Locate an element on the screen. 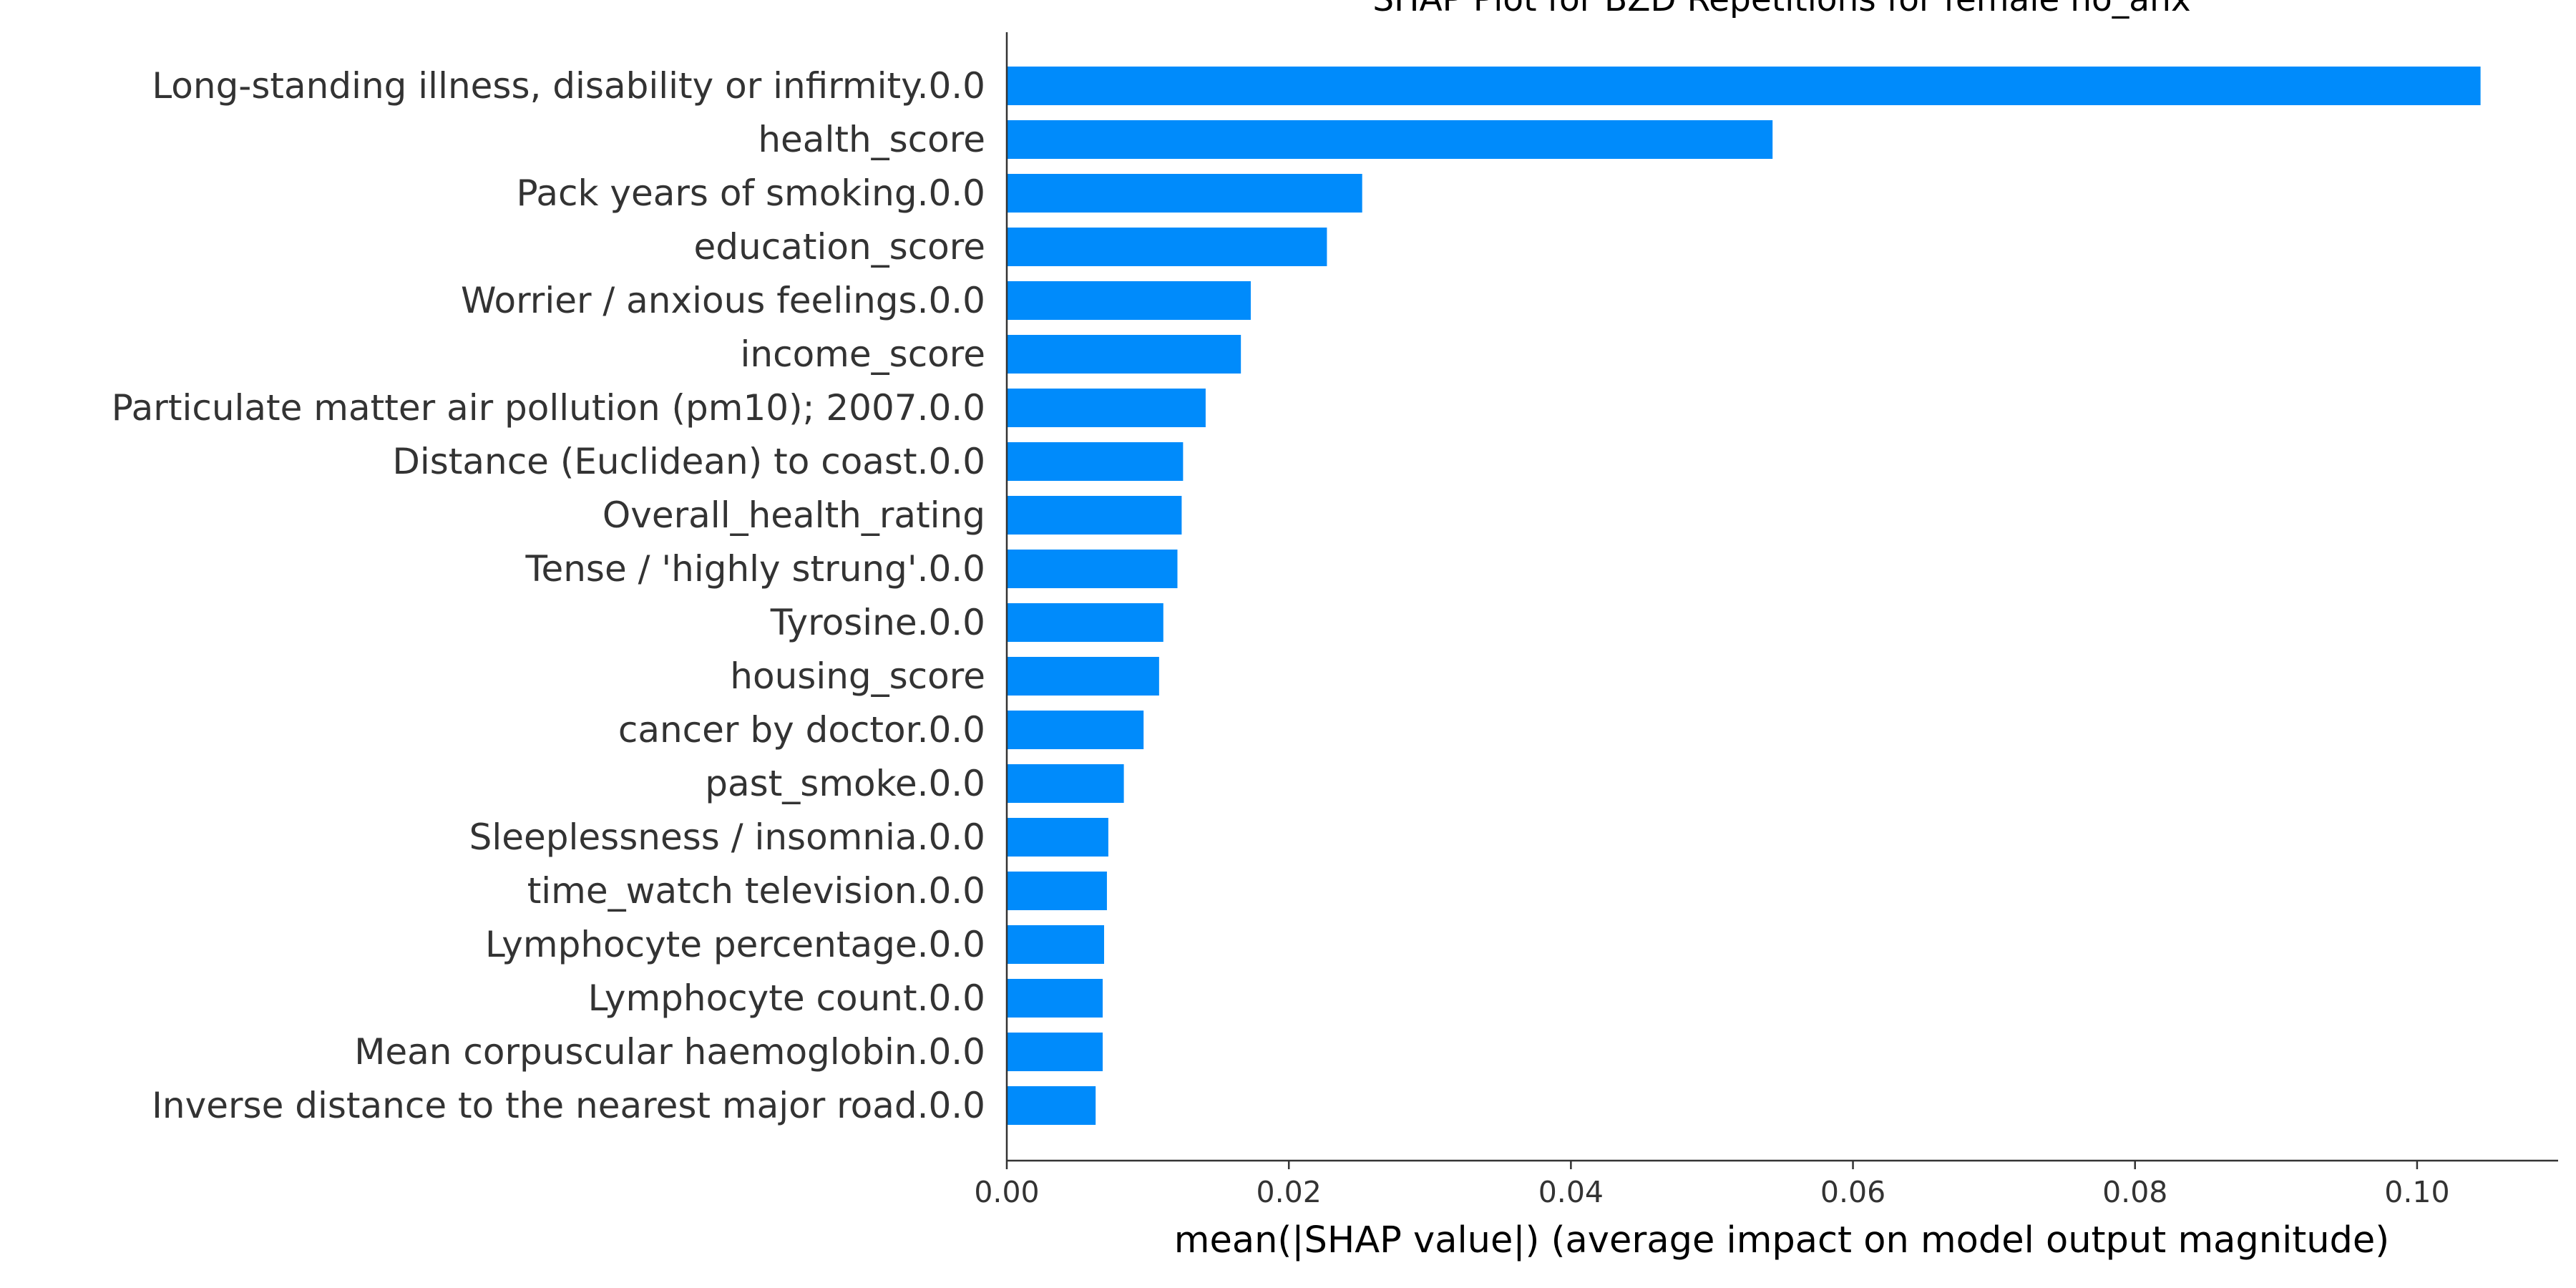 Image resolution: width=2576 pixels, height=1288 pixels. x-tick-label: 0.02 is located at coordinates (1289, 1192).